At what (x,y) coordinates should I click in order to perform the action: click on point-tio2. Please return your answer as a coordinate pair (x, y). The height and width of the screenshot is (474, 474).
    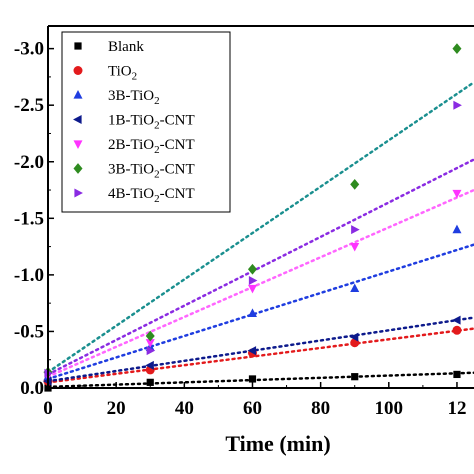
    Looking at the image, I should click on (457, 330).